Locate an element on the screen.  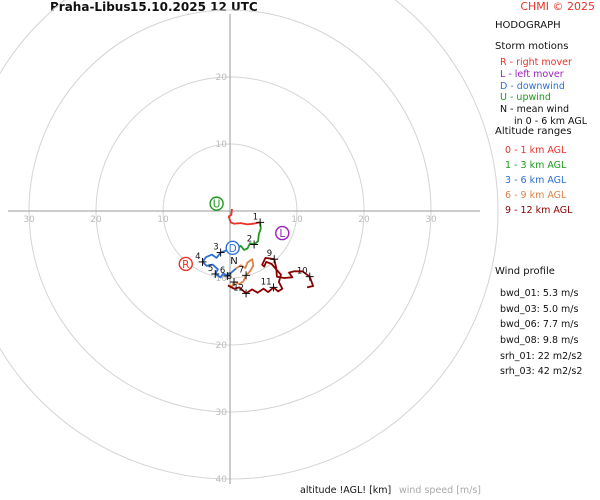
wind-profile-bwd-0: bwd_01: 5.3 m/s is located at coordinates (539, 293).